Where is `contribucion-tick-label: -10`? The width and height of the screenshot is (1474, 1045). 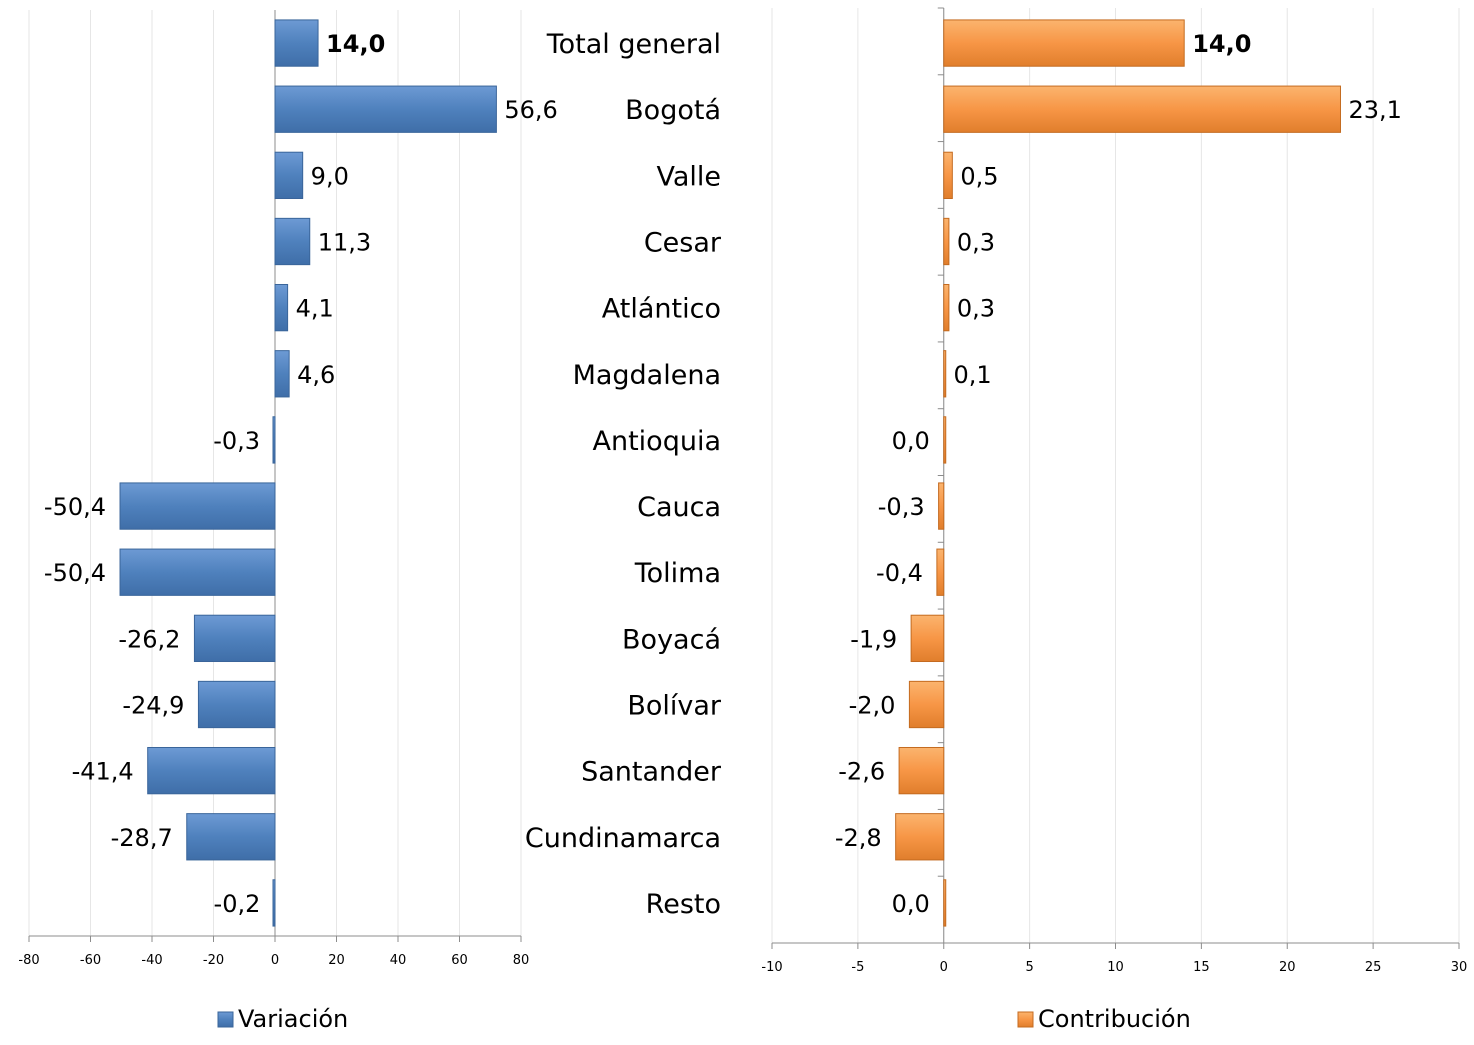 contribucion-tick-label: -10 is located at coordinates (771, 967).